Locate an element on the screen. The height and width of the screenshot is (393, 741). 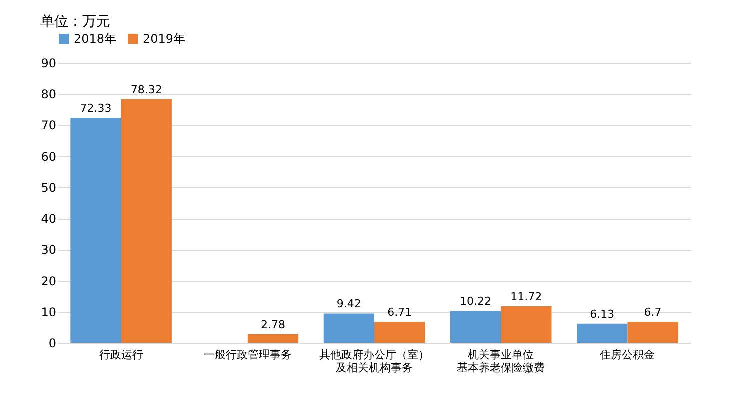
x-tick-label: 其他政府办公厅（室）及相关机构事务 is located at coordinates (375, 361).